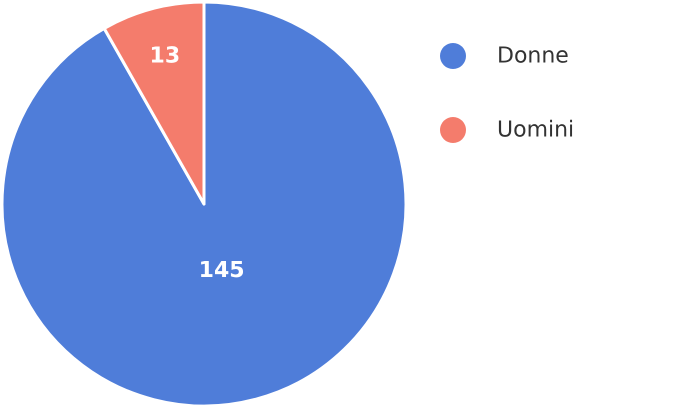 This screenshot has height=409, width=680. I want to click on legend-label: Uomini, so click(535, 130).